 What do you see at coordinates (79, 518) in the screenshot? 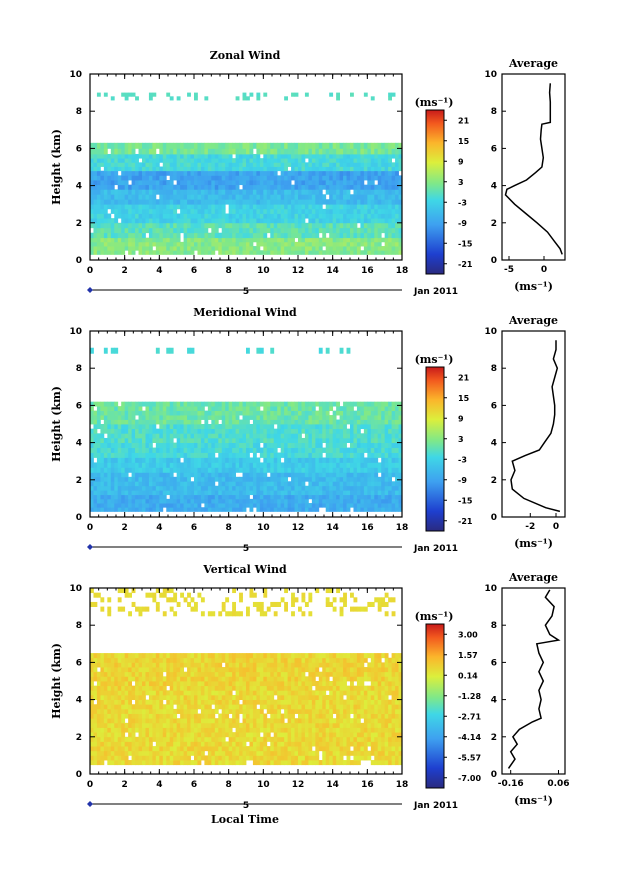
I see `y-tick-label: 0` at bounding box center [79, 518].